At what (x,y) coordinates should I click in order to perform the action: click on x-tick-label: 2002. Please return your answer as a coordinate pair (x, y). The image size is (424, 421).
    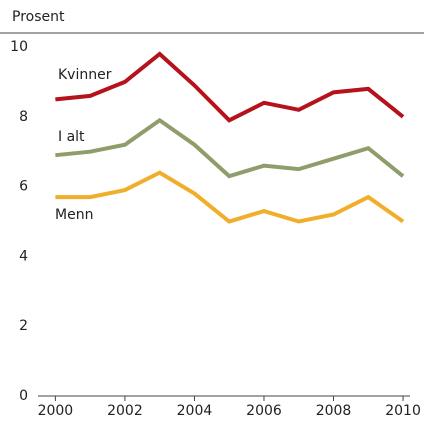
    Looking at the image, I should click on (125, 411).